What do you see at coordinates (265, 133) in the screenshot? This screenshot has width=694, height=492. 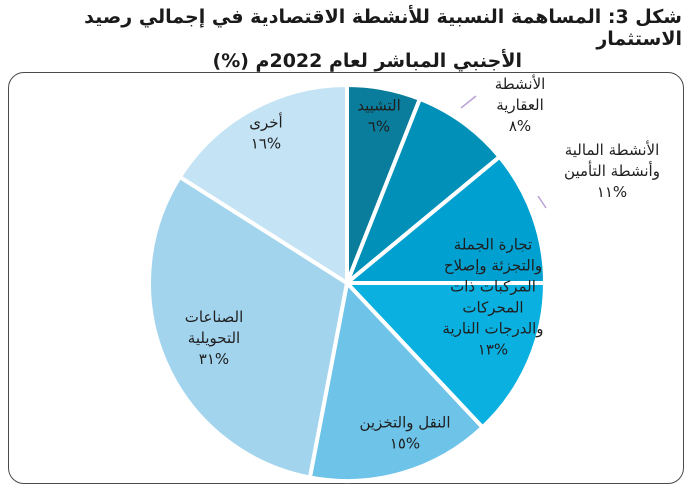 I see `slice-label-7: أخرى %١٦` at bounding box center [265, 133].